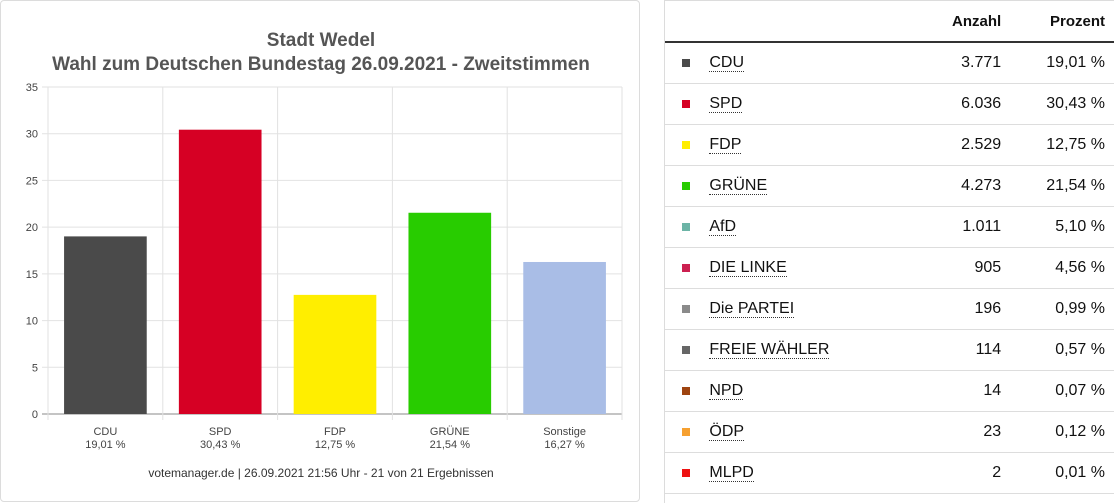 This screenshot has height=503, width=1114. I want to click on table-row: NPD 14 0,07 %, so click(889, 391).